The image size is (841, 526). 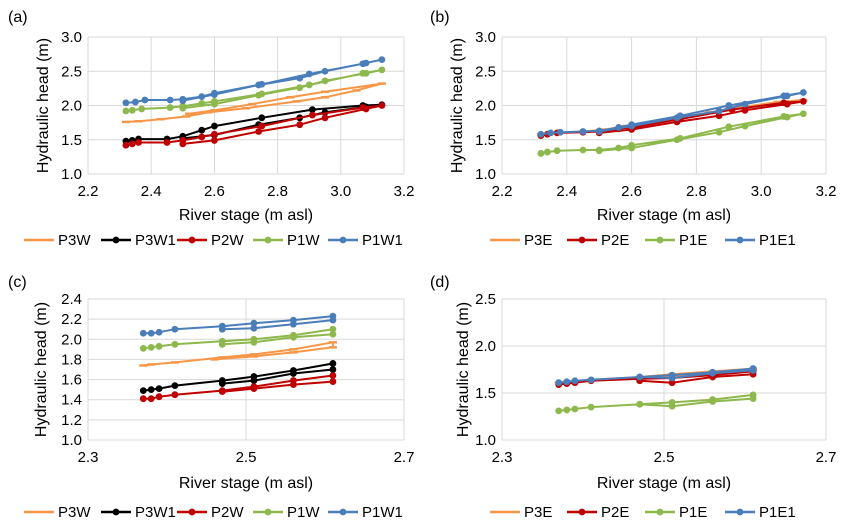 I want to click on panel-label: (b), so click(x=440, y=17).